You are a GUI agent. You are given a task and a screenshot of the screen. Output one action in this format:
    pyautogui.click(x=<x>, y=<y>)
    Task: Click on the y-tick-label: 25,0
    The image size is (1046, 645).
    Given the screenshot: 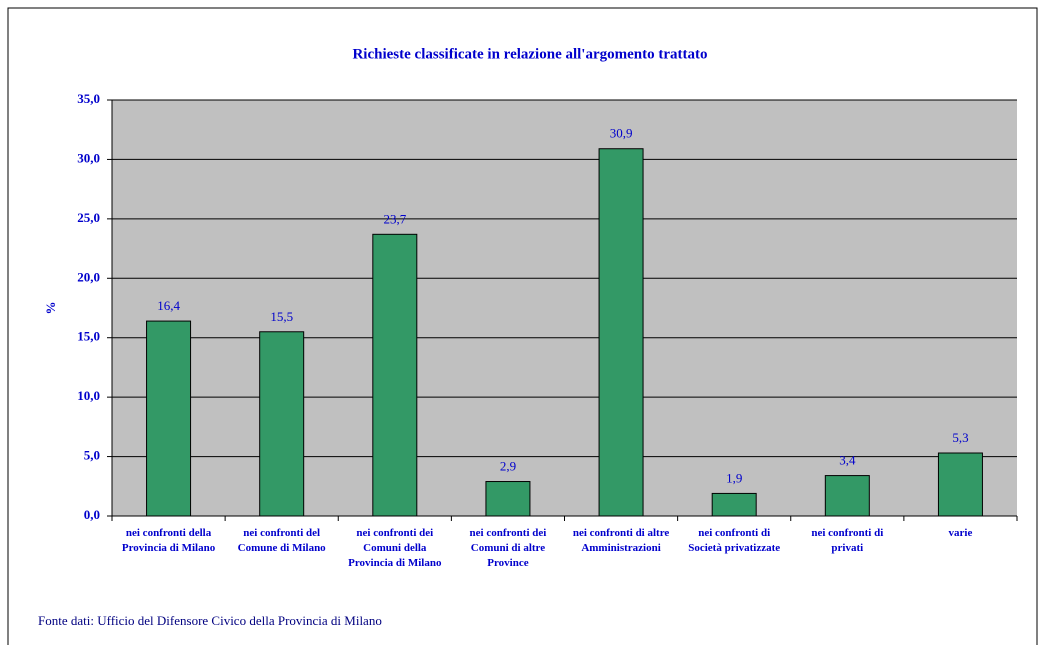 What is the action you would take?
    pyautogui.click(x=88, y=217)
    